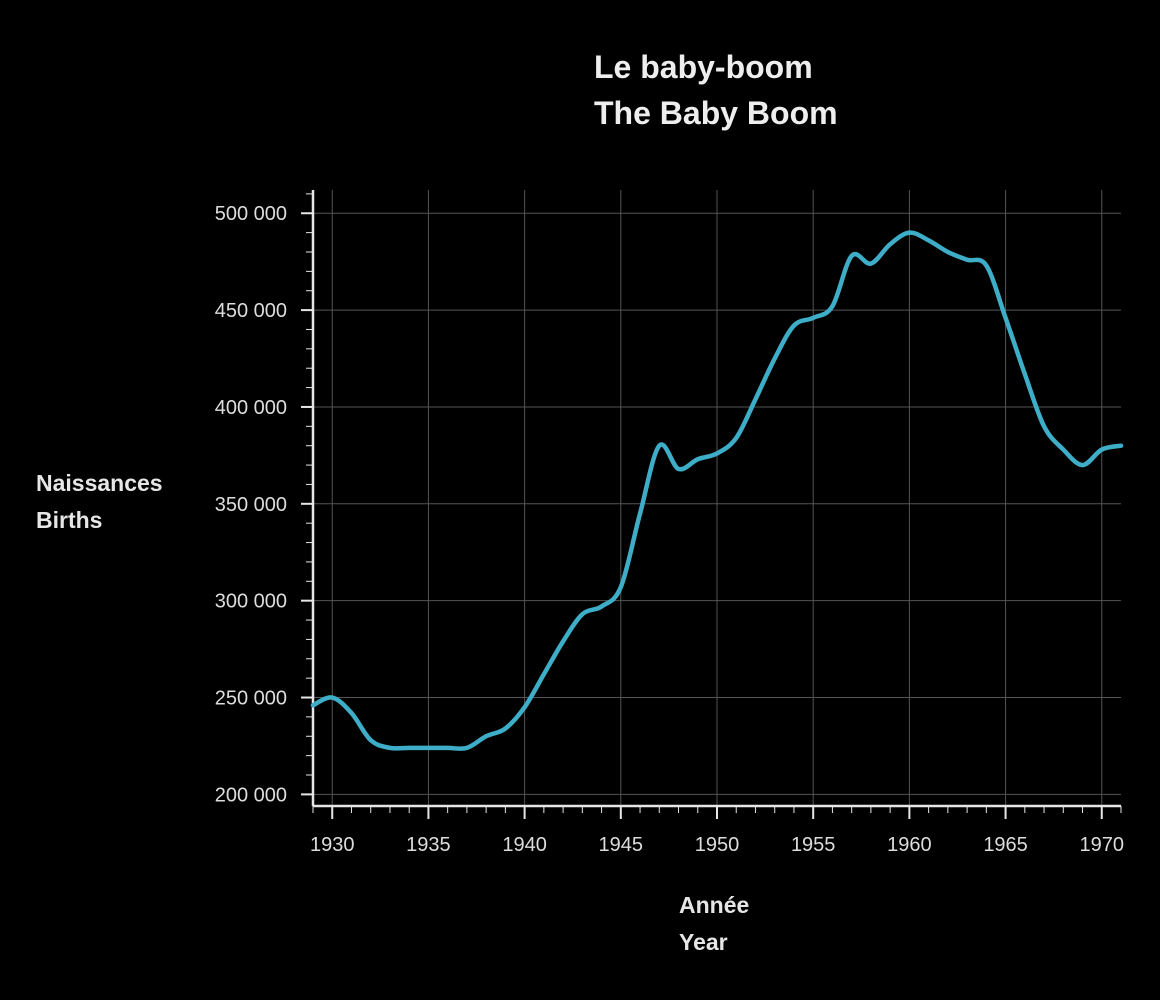 The height and width of the screenshot is (1000, 1160). I want to click on x-tick-label: 1945, so click(621, 845).